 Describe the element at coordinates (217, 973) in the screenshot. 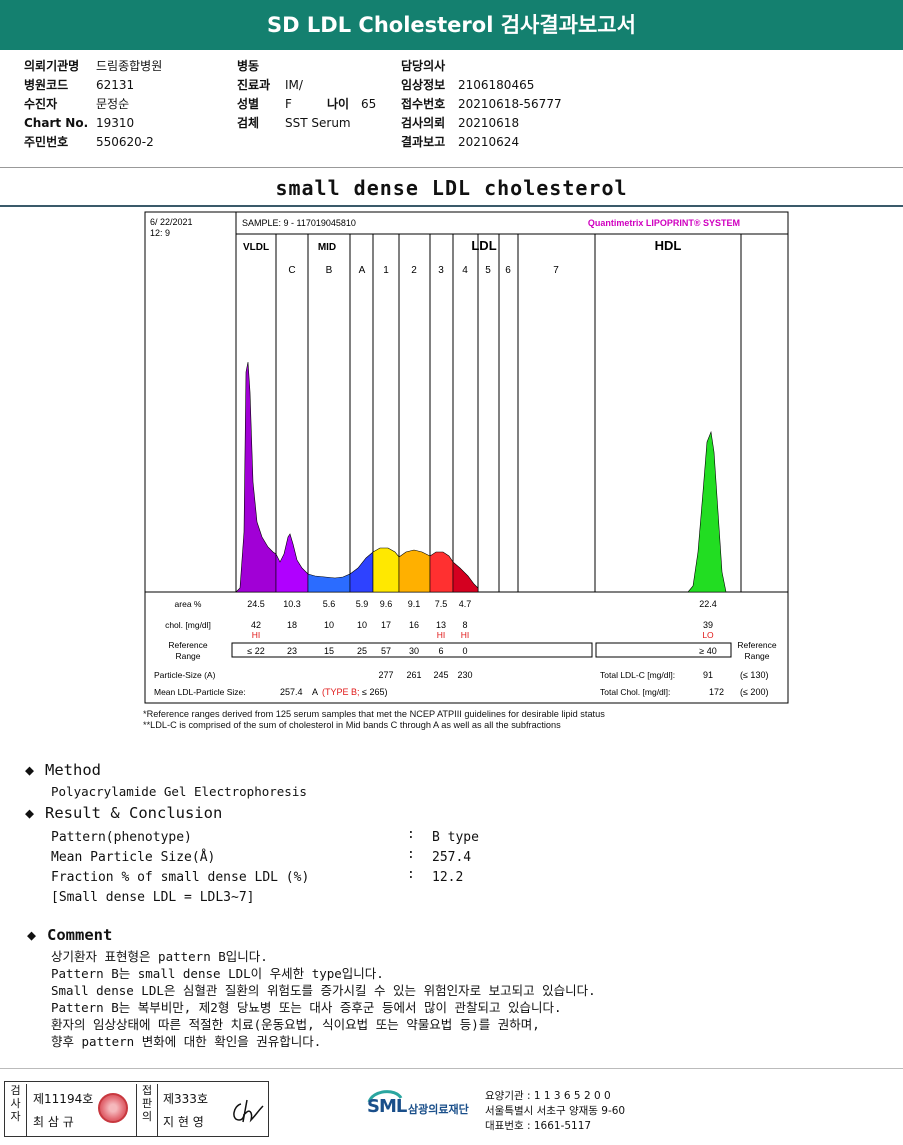

I see `comment-line: Pattern B는 small dense LDL이 우세한 type입니다.` at that location.